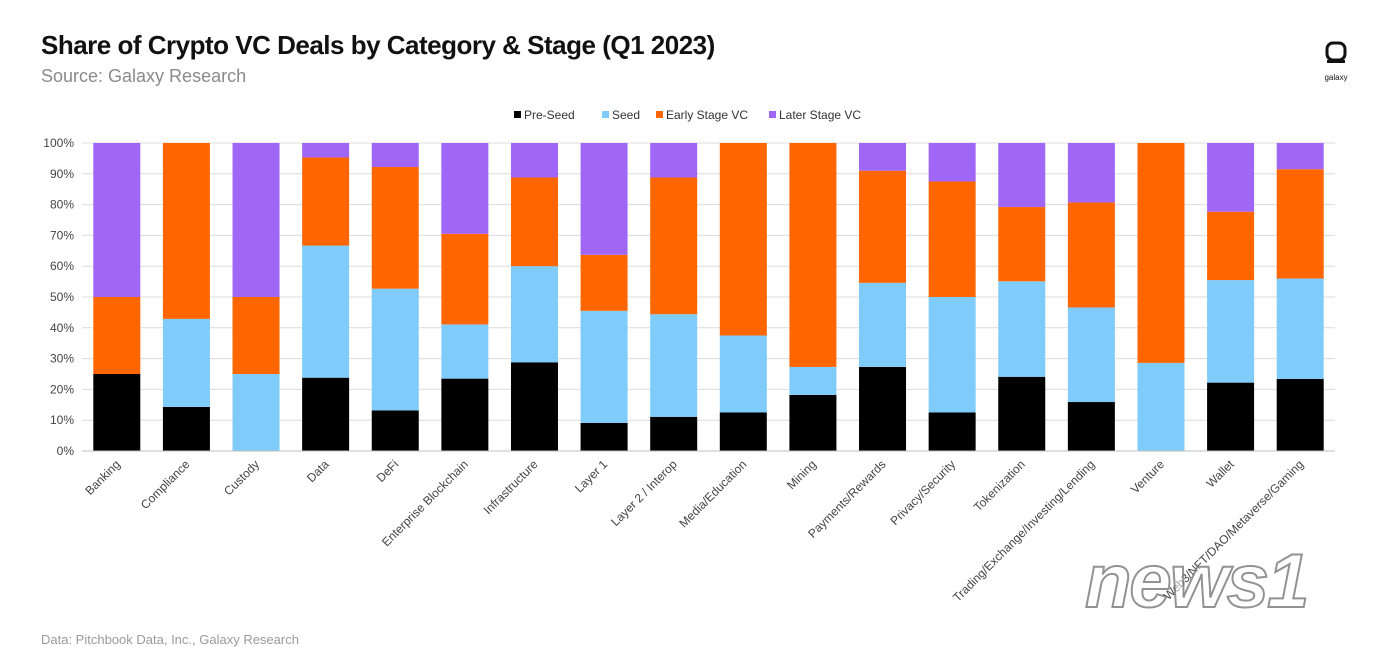 Image resolution: width=1375 pixels, height=647 pixels. I want to click on legend-label: Later Stage VC, so click(820, 115).